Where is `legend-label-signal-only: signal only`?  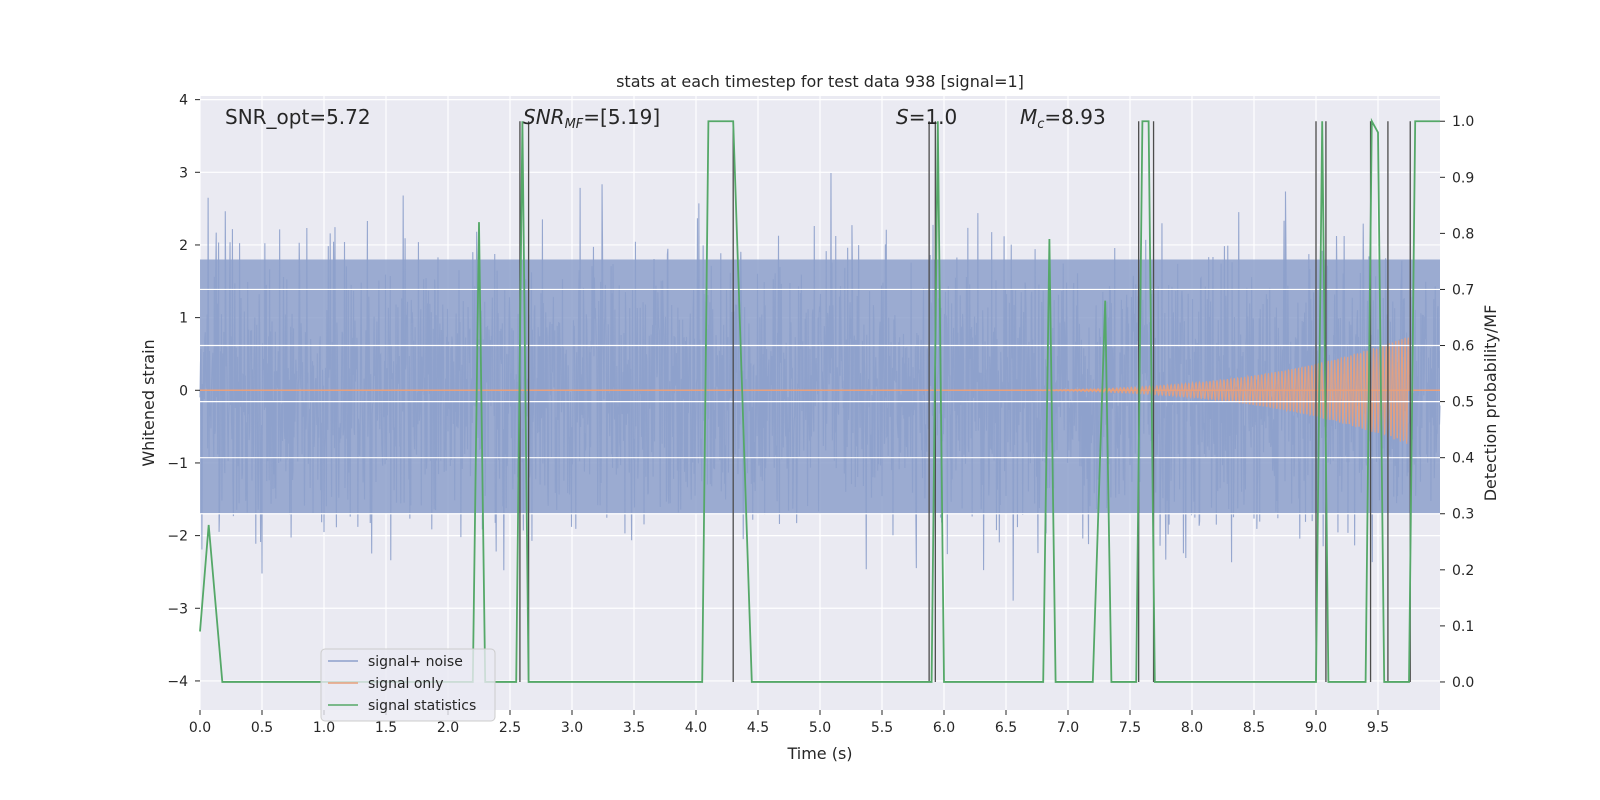
legend-label-signal-only: signal only is located at coordinates (405, 684).